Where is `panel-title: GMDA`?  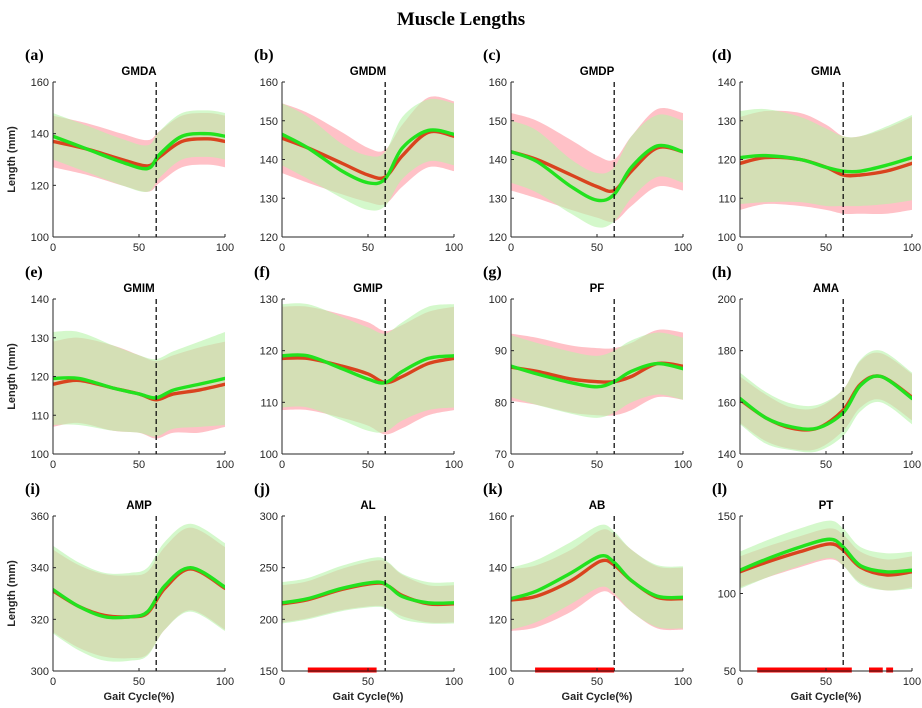 panel-title: GMDA is located at coordinates (138, 72).